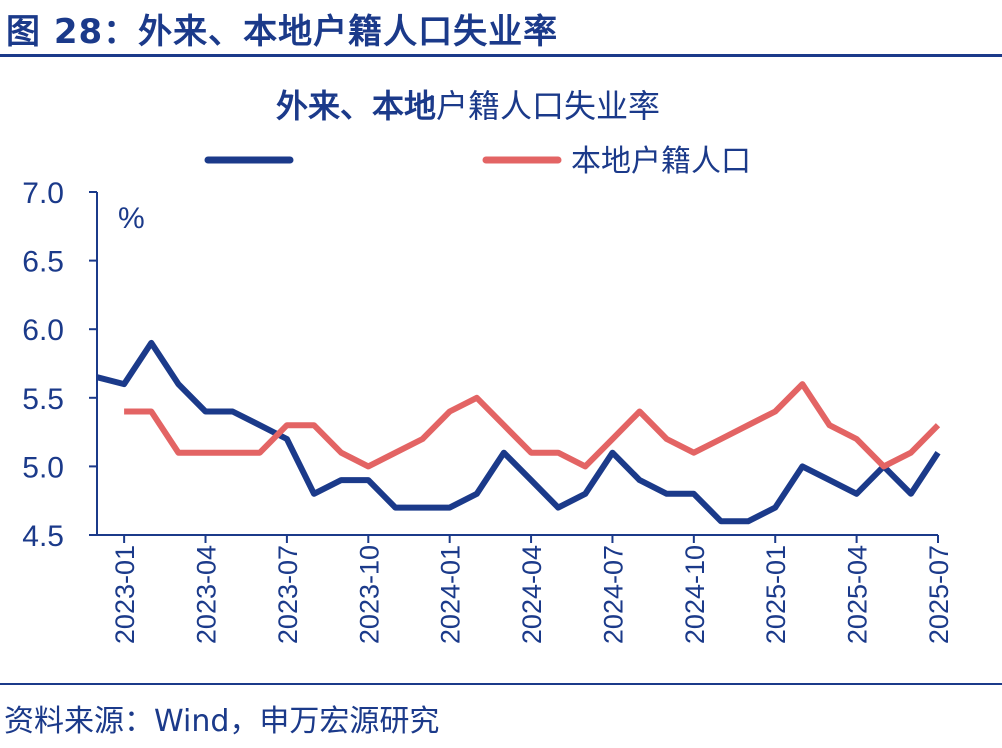  What do you see at coordinates (43, 467) in the screenshot?
I see `y-tick-label: 5.0` at bounding box center [43, 467].